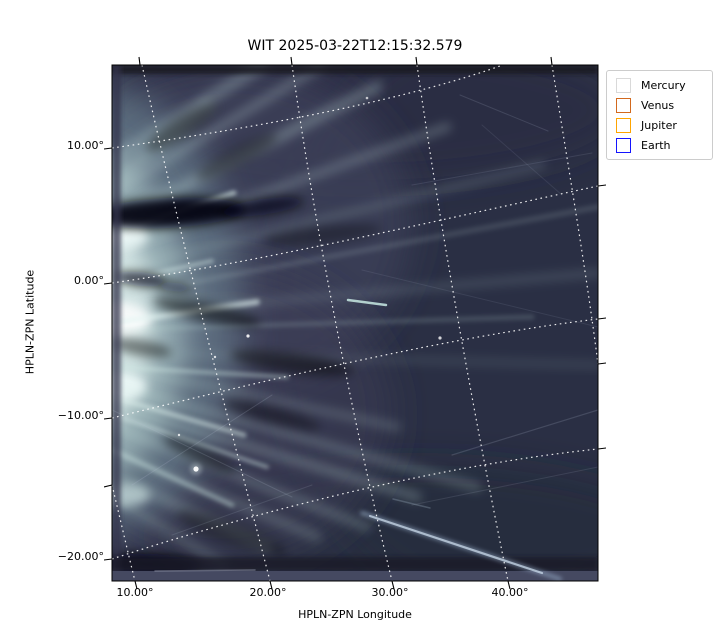  I want to click on legend-label: Mercury, so click(663, 85).